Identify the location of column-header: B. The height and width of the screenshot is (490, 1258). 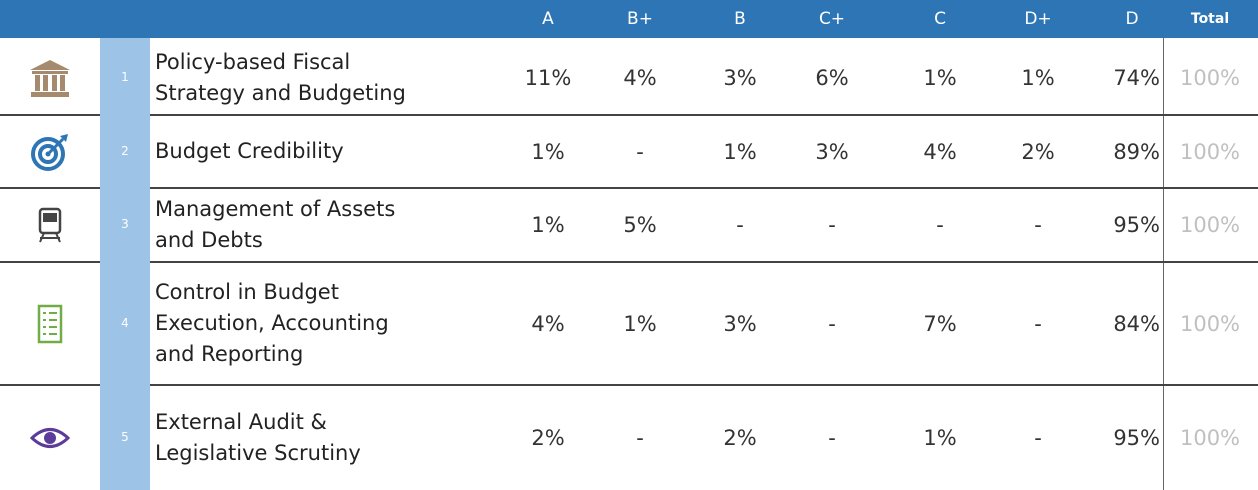
(740, 19).